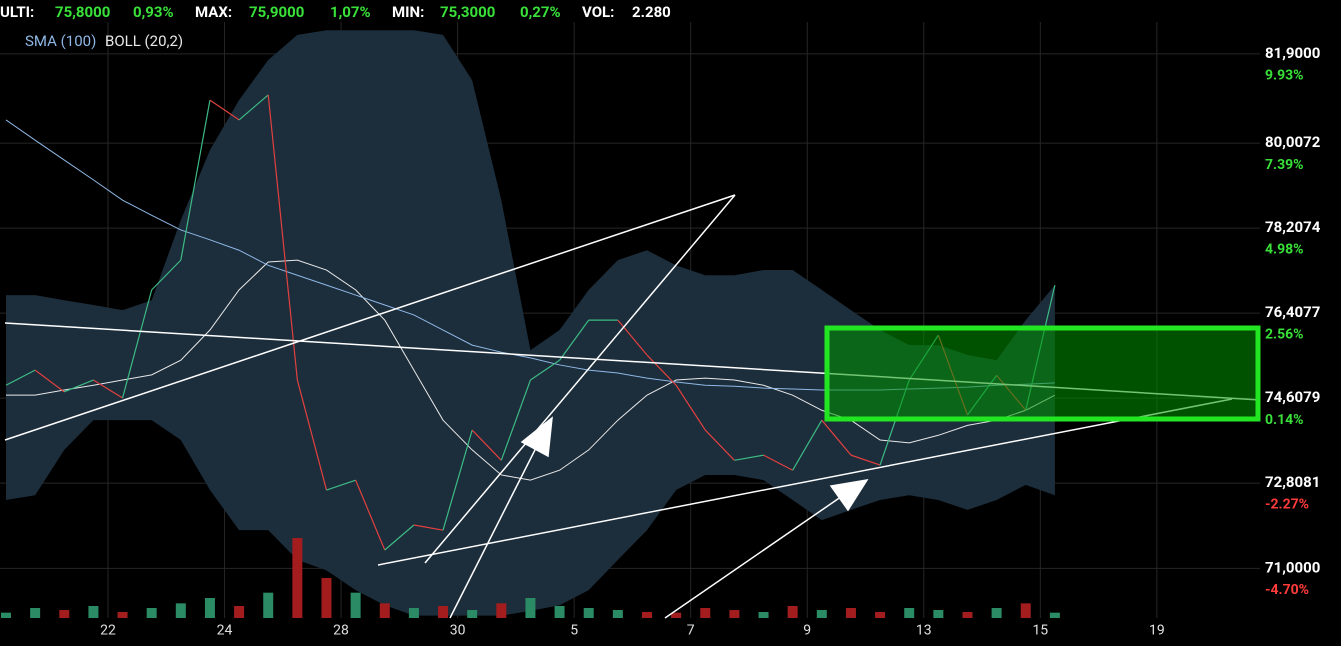  I want to click on legend: SMA (100) BOLL (20,2), so click(104, 41).